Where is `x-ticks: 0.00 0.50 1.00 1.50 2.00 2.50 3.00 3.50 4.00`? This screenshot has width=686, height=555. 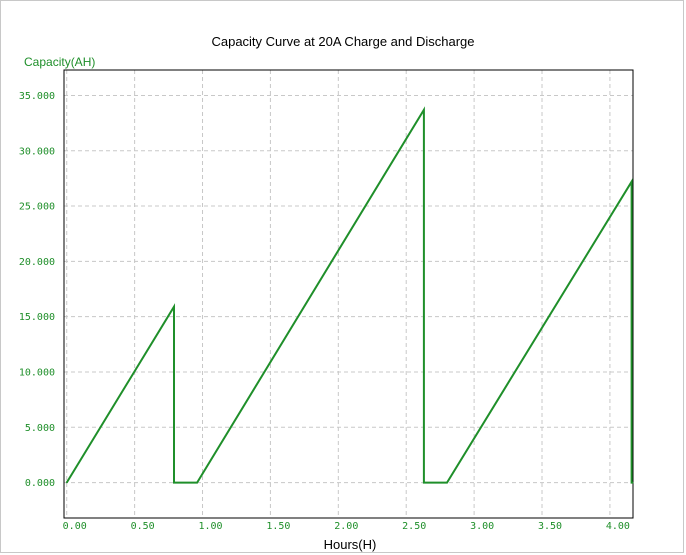 x-ticks: 0.00 0.50 1.00 1.50 2.00 2.50 3.00 3.50 4.00 is located at coordinates (346, 526).